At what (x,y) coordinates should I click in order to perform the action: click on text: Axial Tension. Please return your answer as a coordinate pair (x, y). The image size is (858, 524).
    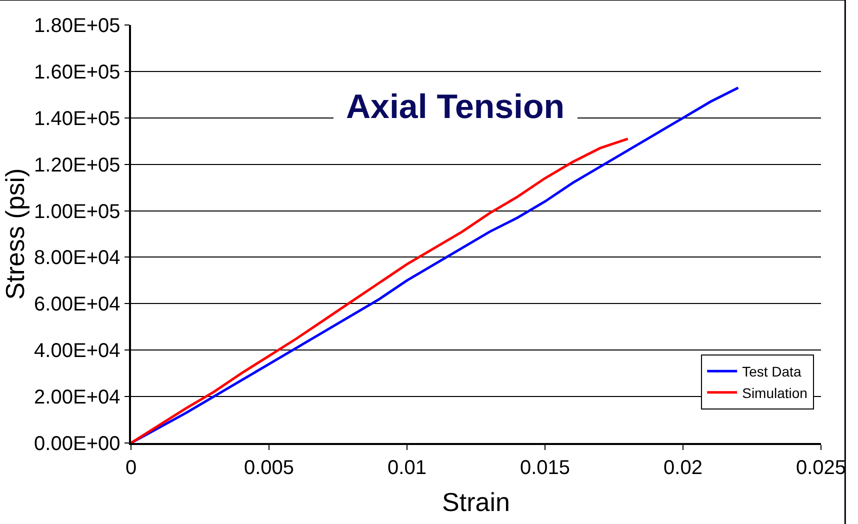
    Looking at the image, I should click on (455, 107).